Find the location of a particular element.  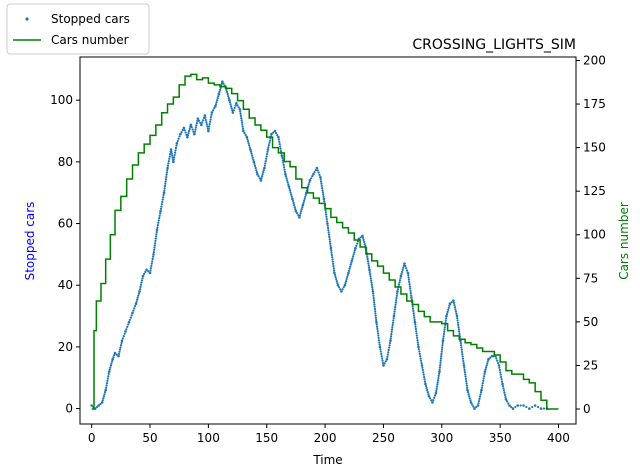

y-right-tick-label: 75 is located at coordinates (590, 278).